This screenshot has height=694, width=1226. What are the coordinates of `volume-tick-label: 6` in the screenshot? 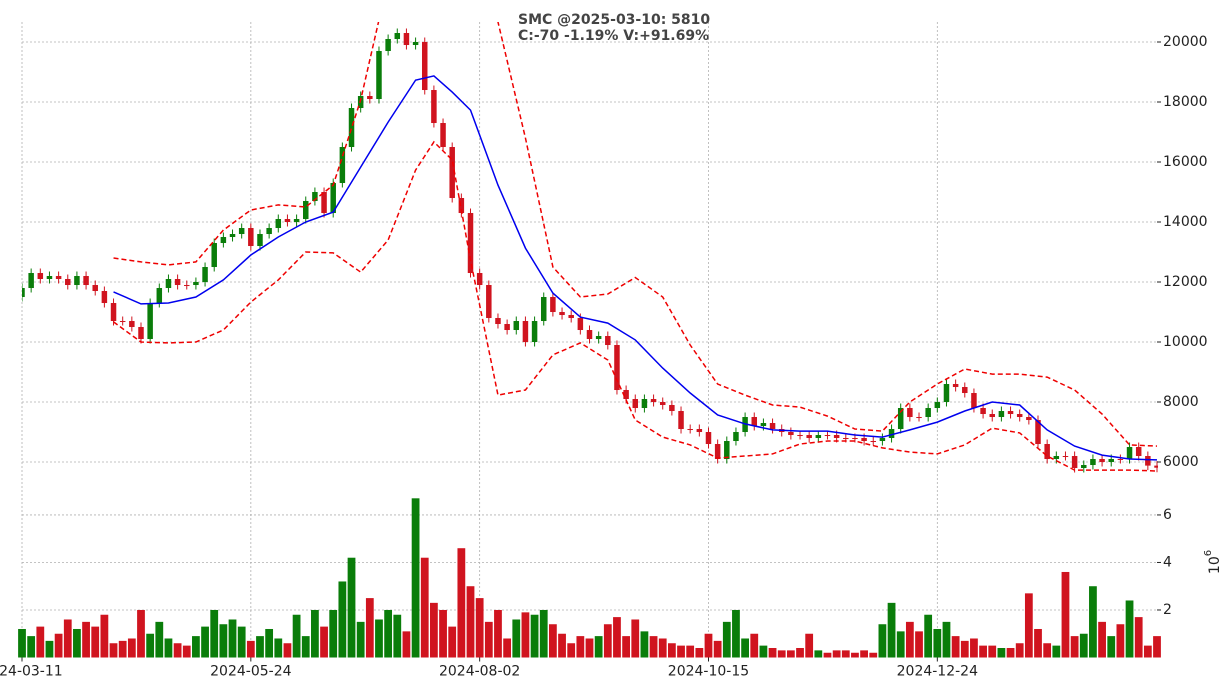 It's located at (1167, 515).